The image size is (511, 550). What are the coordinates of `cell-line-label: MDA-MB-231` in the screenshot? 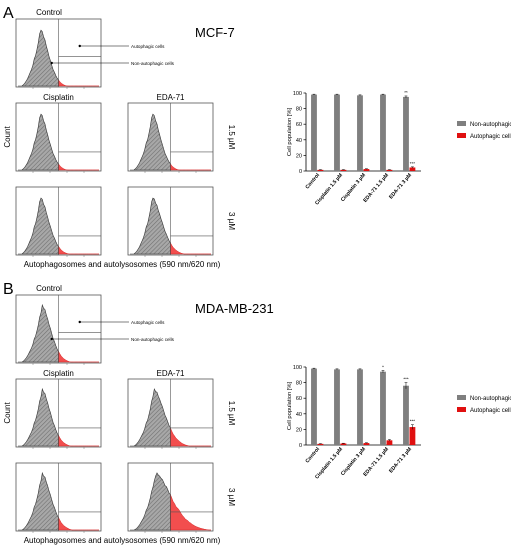 It's located at (234, 308).